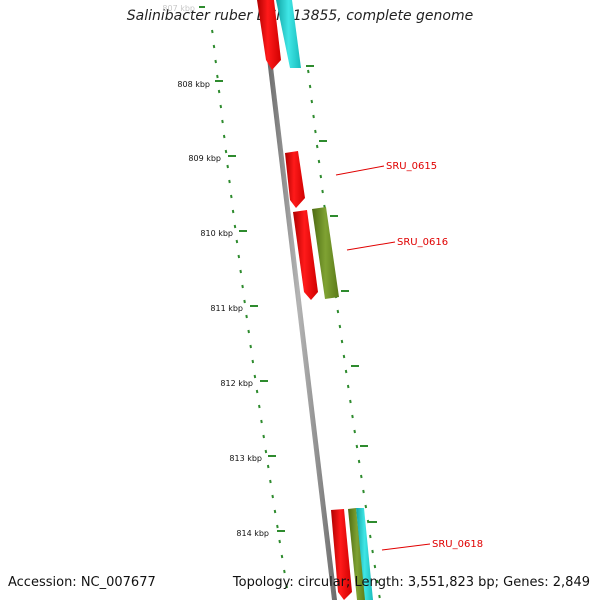 This screenshot has width=600, height=600. Describe the element at coordinates (269, 35) in the screenshot. I see `cds-red-top` at that location.